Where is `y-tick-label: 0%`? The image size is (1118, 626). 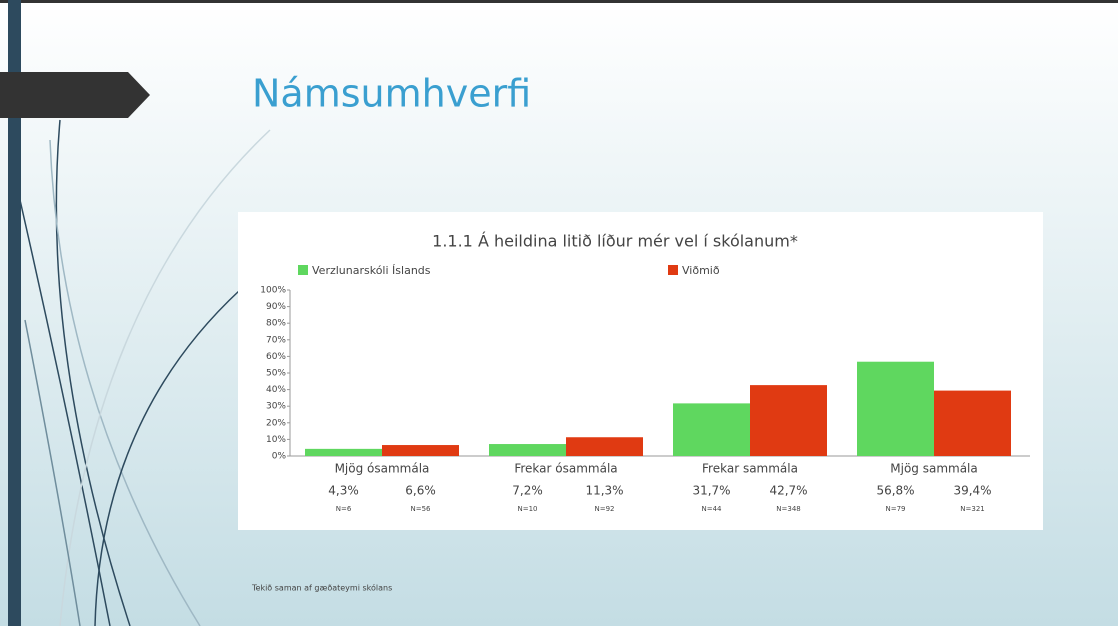
y-tick-label: 0% is located at coordinates (279, 457).